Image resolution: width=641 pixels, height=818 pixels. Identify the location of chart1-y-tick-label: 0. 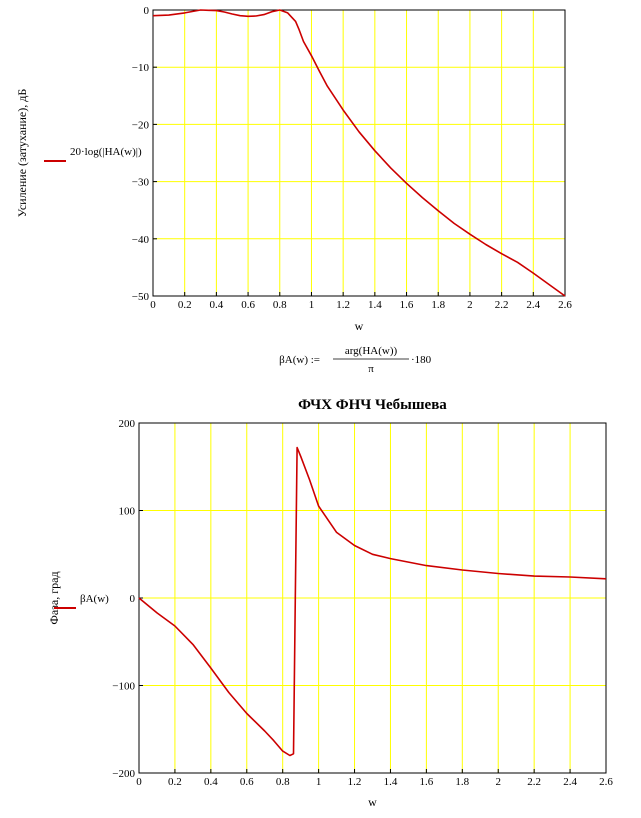
(147, 11).